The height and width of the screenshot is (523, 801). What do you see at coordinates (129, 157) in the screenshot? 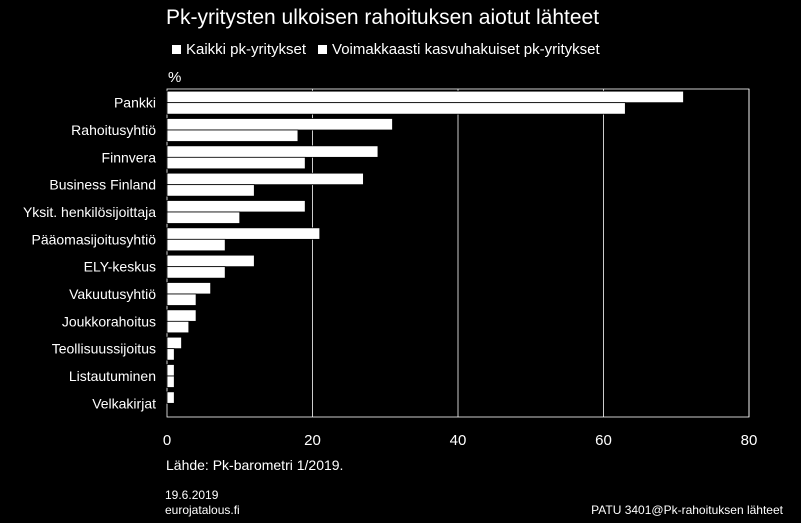
I see `category-label-2: Finnvera` at bounding box center [129, 157].